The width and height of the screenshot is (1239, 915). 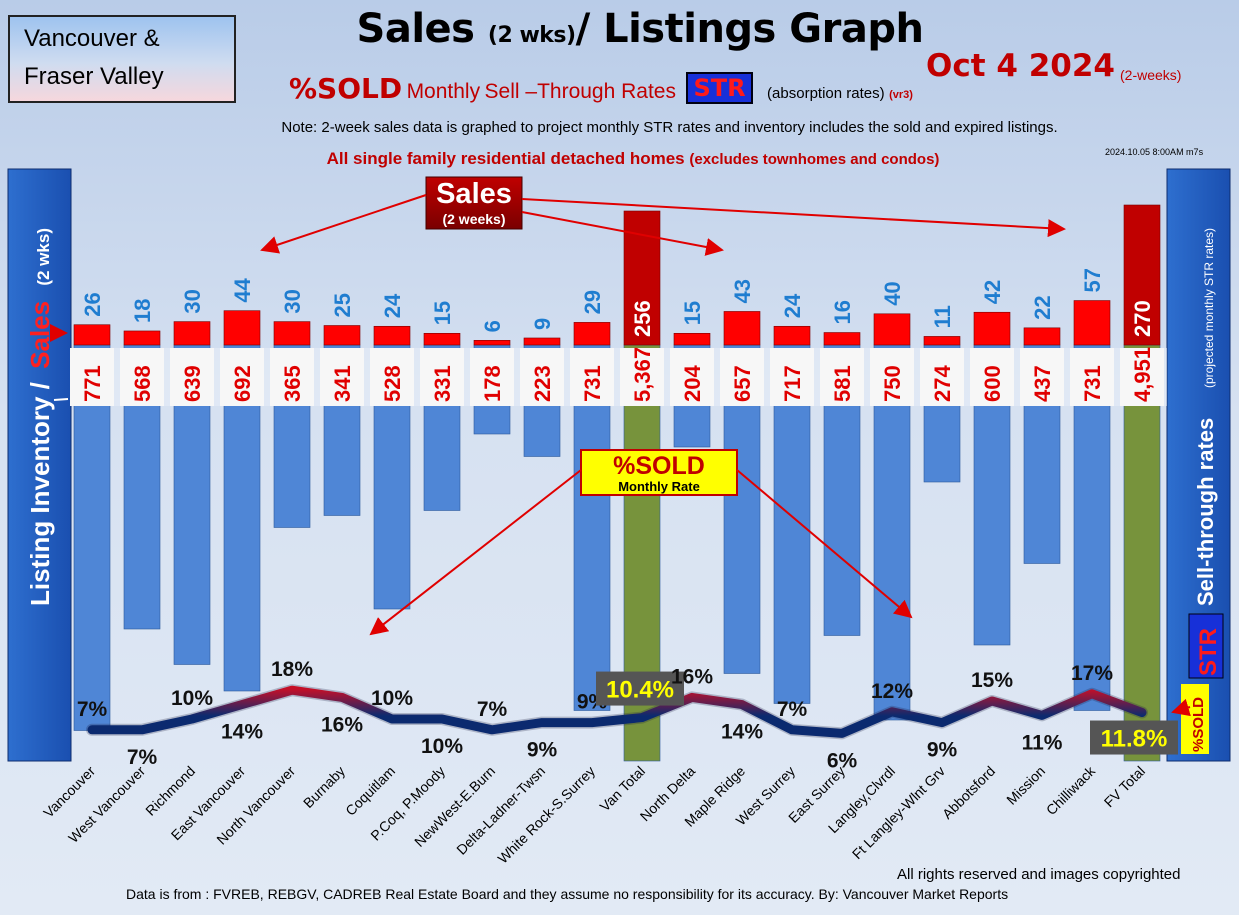 What do you see at coordinates (1092, 673) in the screenshot?
I see `str-value-label: 17%` at bounding box center [1092, 673].